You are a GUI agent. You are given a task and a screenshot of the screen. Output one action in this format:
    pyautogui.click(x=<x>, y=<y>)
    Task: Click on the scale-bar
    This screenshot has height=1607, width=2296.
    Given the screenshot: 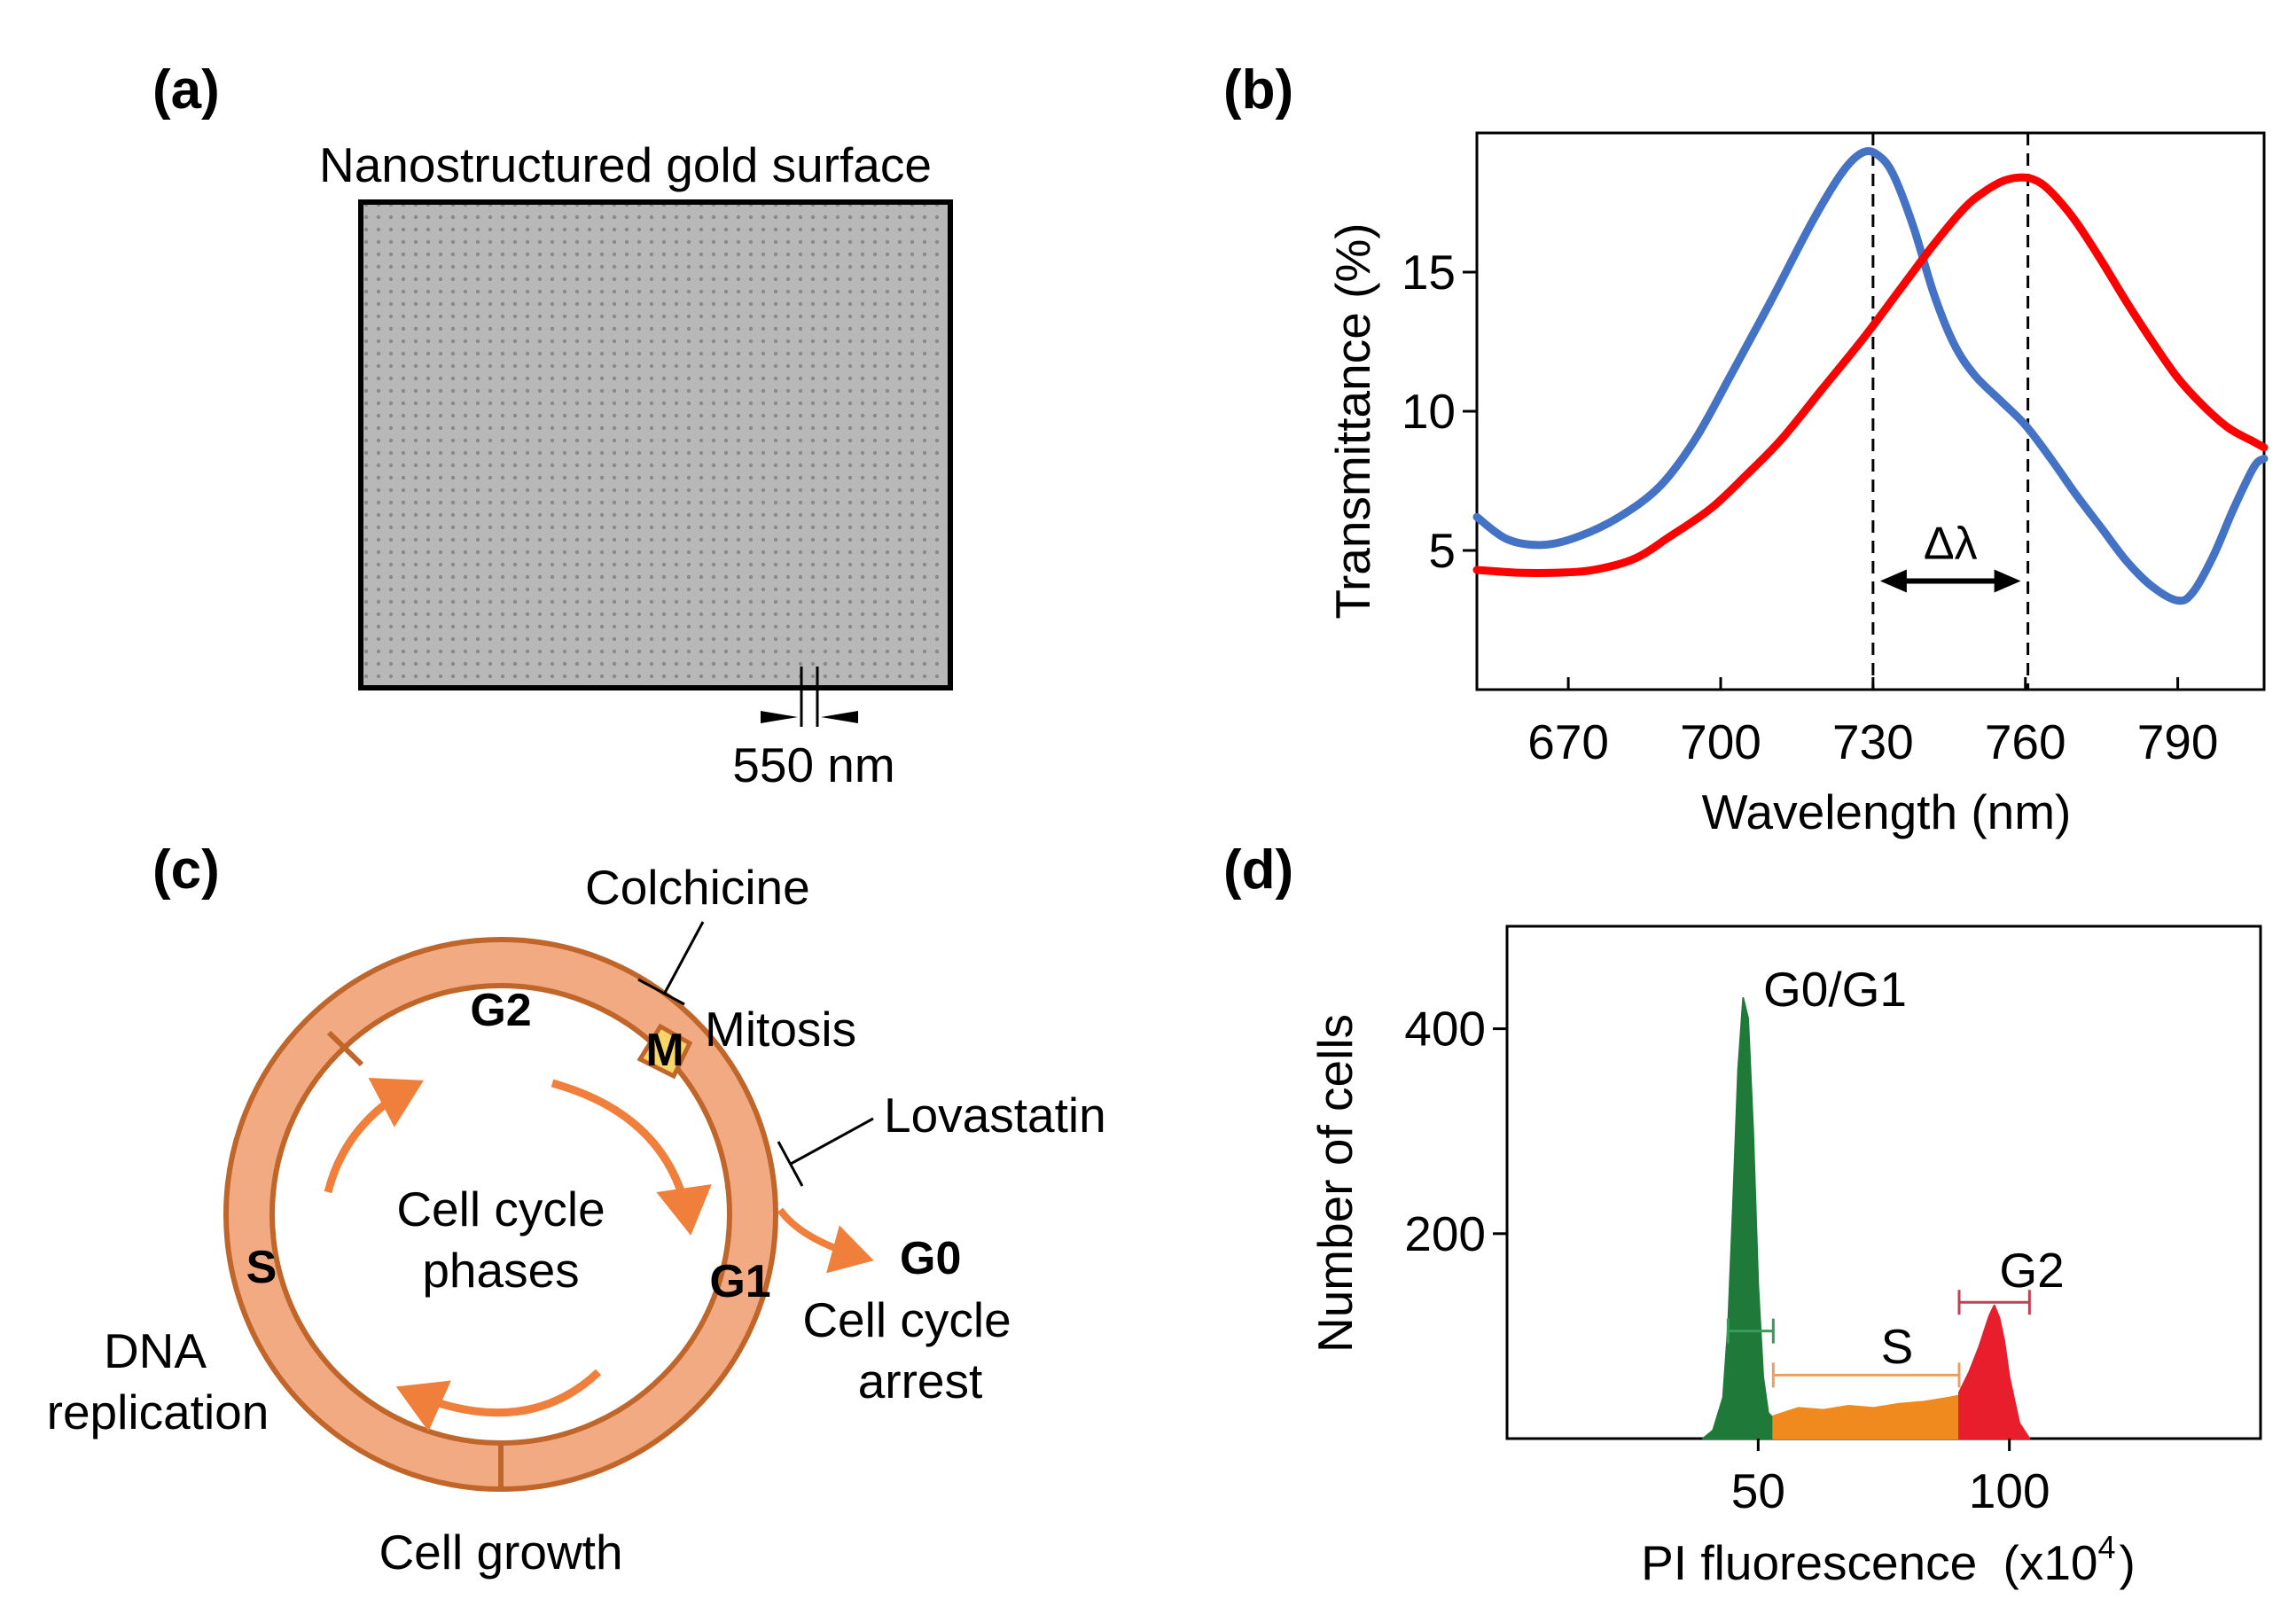 What is the action you would take?
    pyautogui.click(x=809, y=697)
    